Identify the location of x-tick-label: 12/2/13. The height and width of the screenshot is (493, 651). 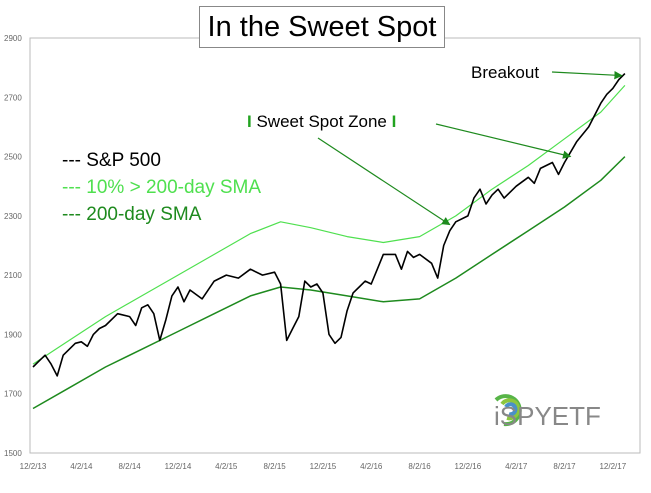
(33, 466).